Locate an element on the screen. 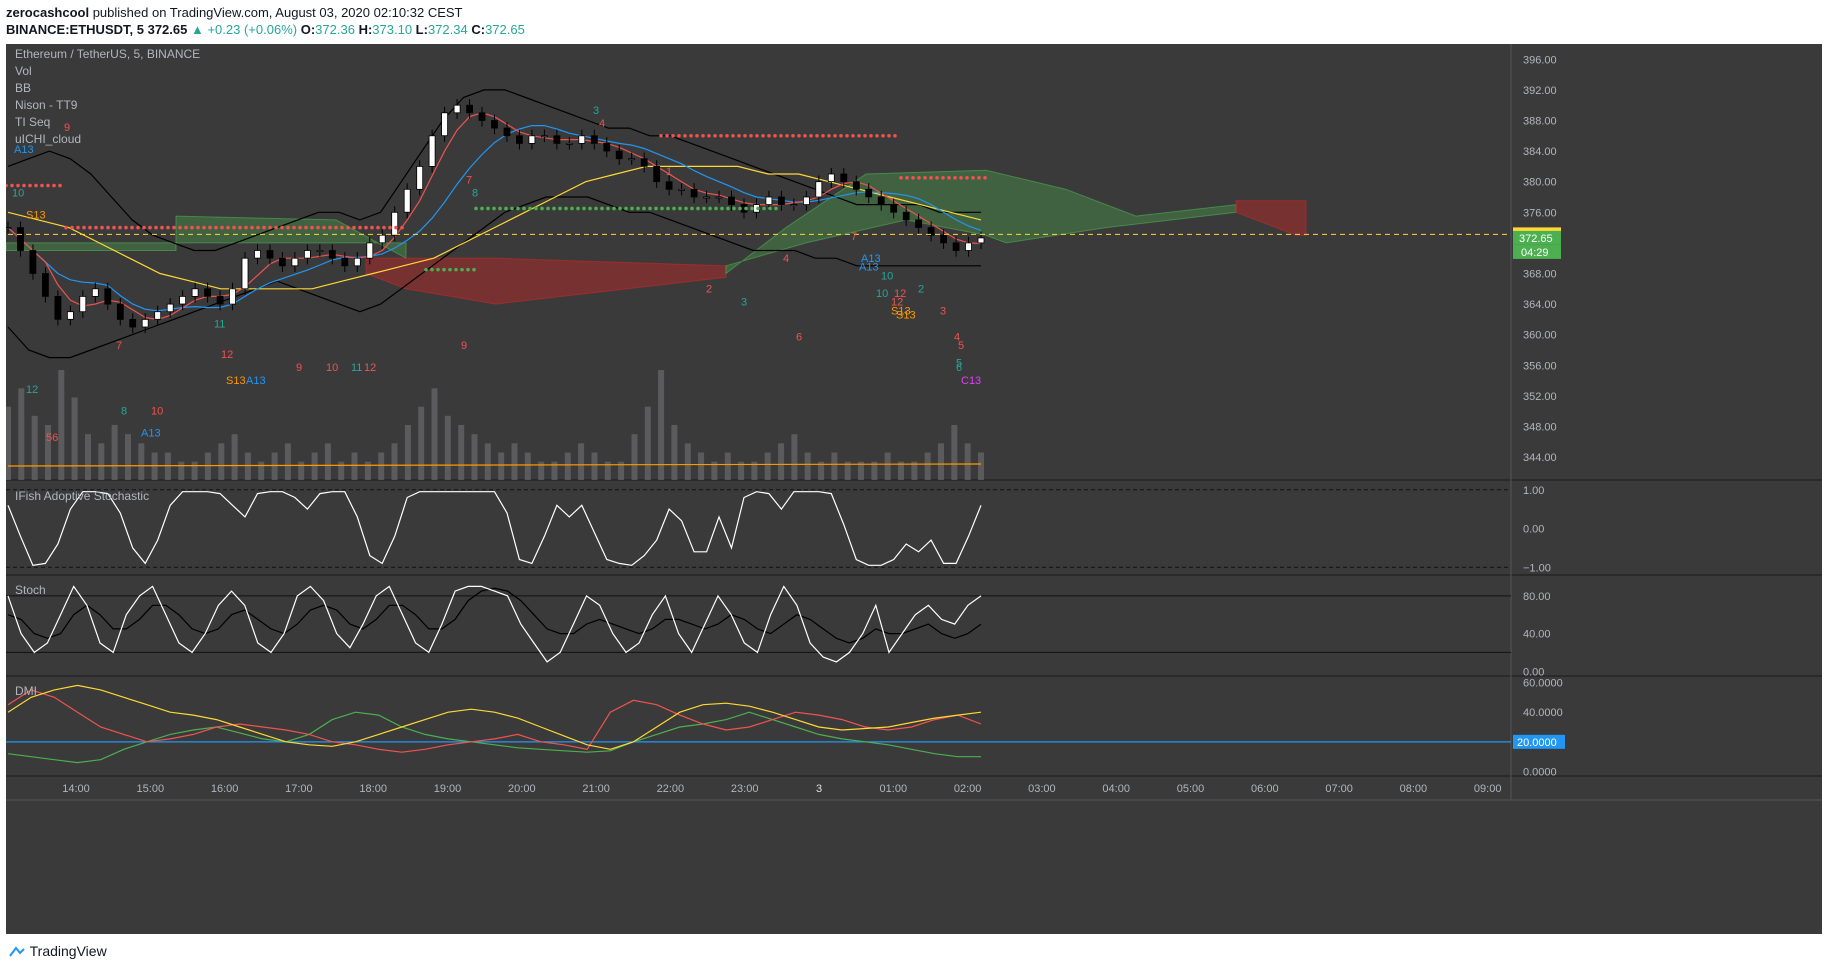  sequential-count-label: 10 is located at coordinates (882, 294).